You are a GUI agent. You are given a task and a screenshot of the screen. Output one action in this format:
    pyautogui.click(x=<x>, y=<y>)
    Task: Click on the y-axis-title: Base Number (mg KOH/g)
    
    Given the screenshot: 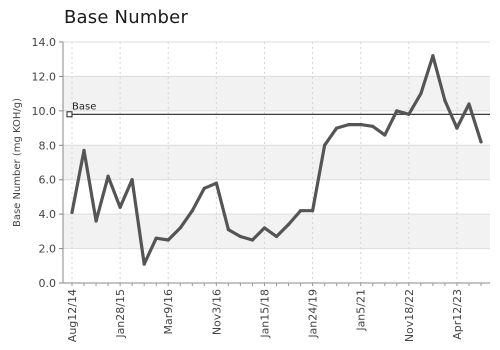 What is the action you would take?
    pyautogui.click(x=17, y=162)
    